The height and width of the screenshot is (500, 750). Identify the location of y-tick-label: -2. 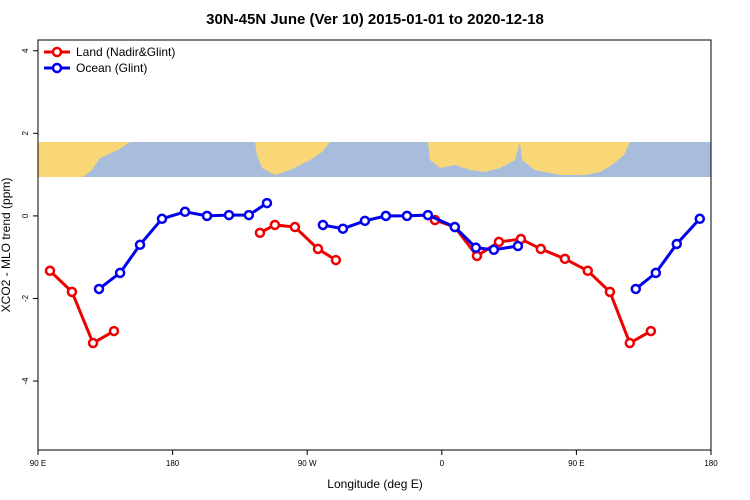
(25, 298).